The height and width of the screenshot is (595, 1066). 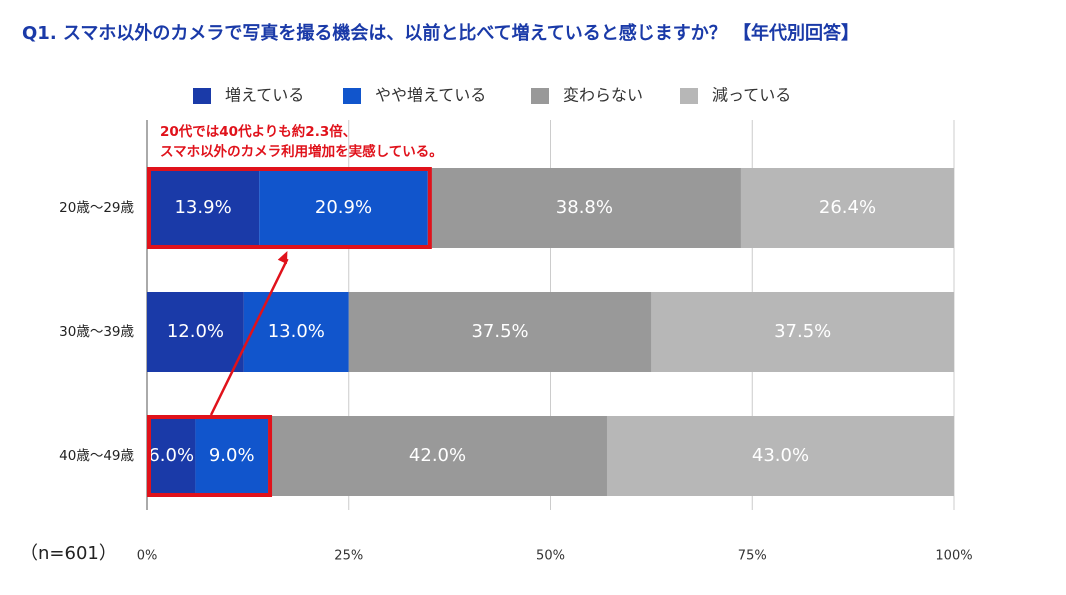 I want to click on arrow-line, so click(x=249, y=337).